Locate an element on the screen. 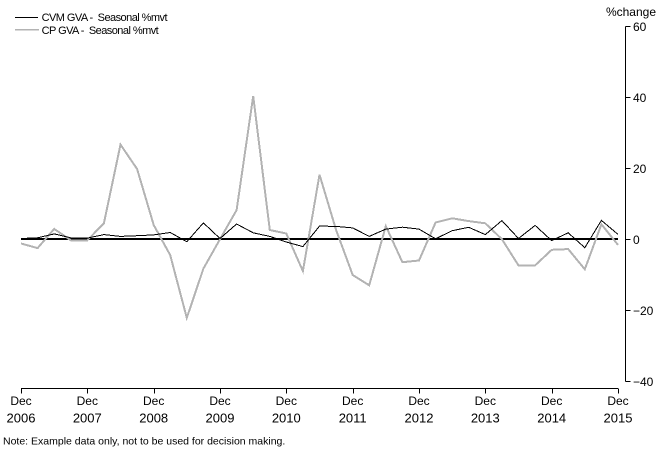 This screenshot has width=661, height=454. svg-text: 2006 is located at coordinates (21, 418).